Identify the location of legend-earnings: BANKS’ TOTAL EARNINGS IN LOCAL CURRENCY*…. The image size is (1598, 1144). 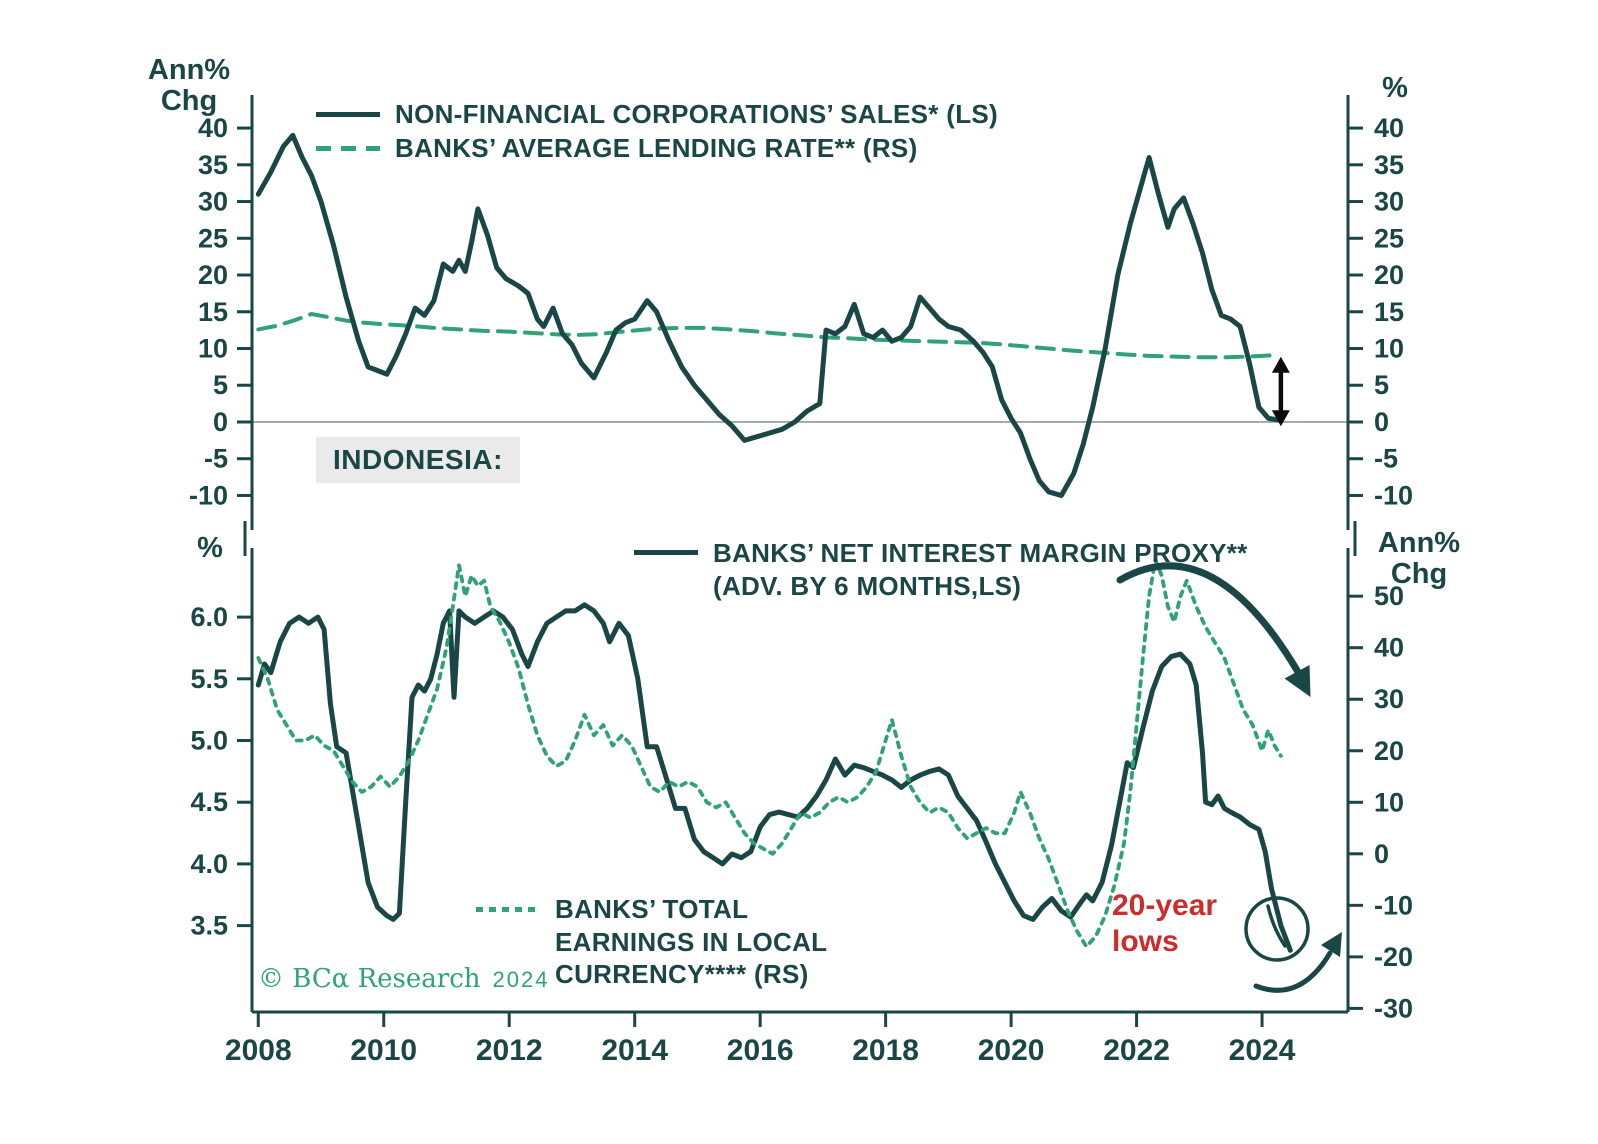
(651, 942).